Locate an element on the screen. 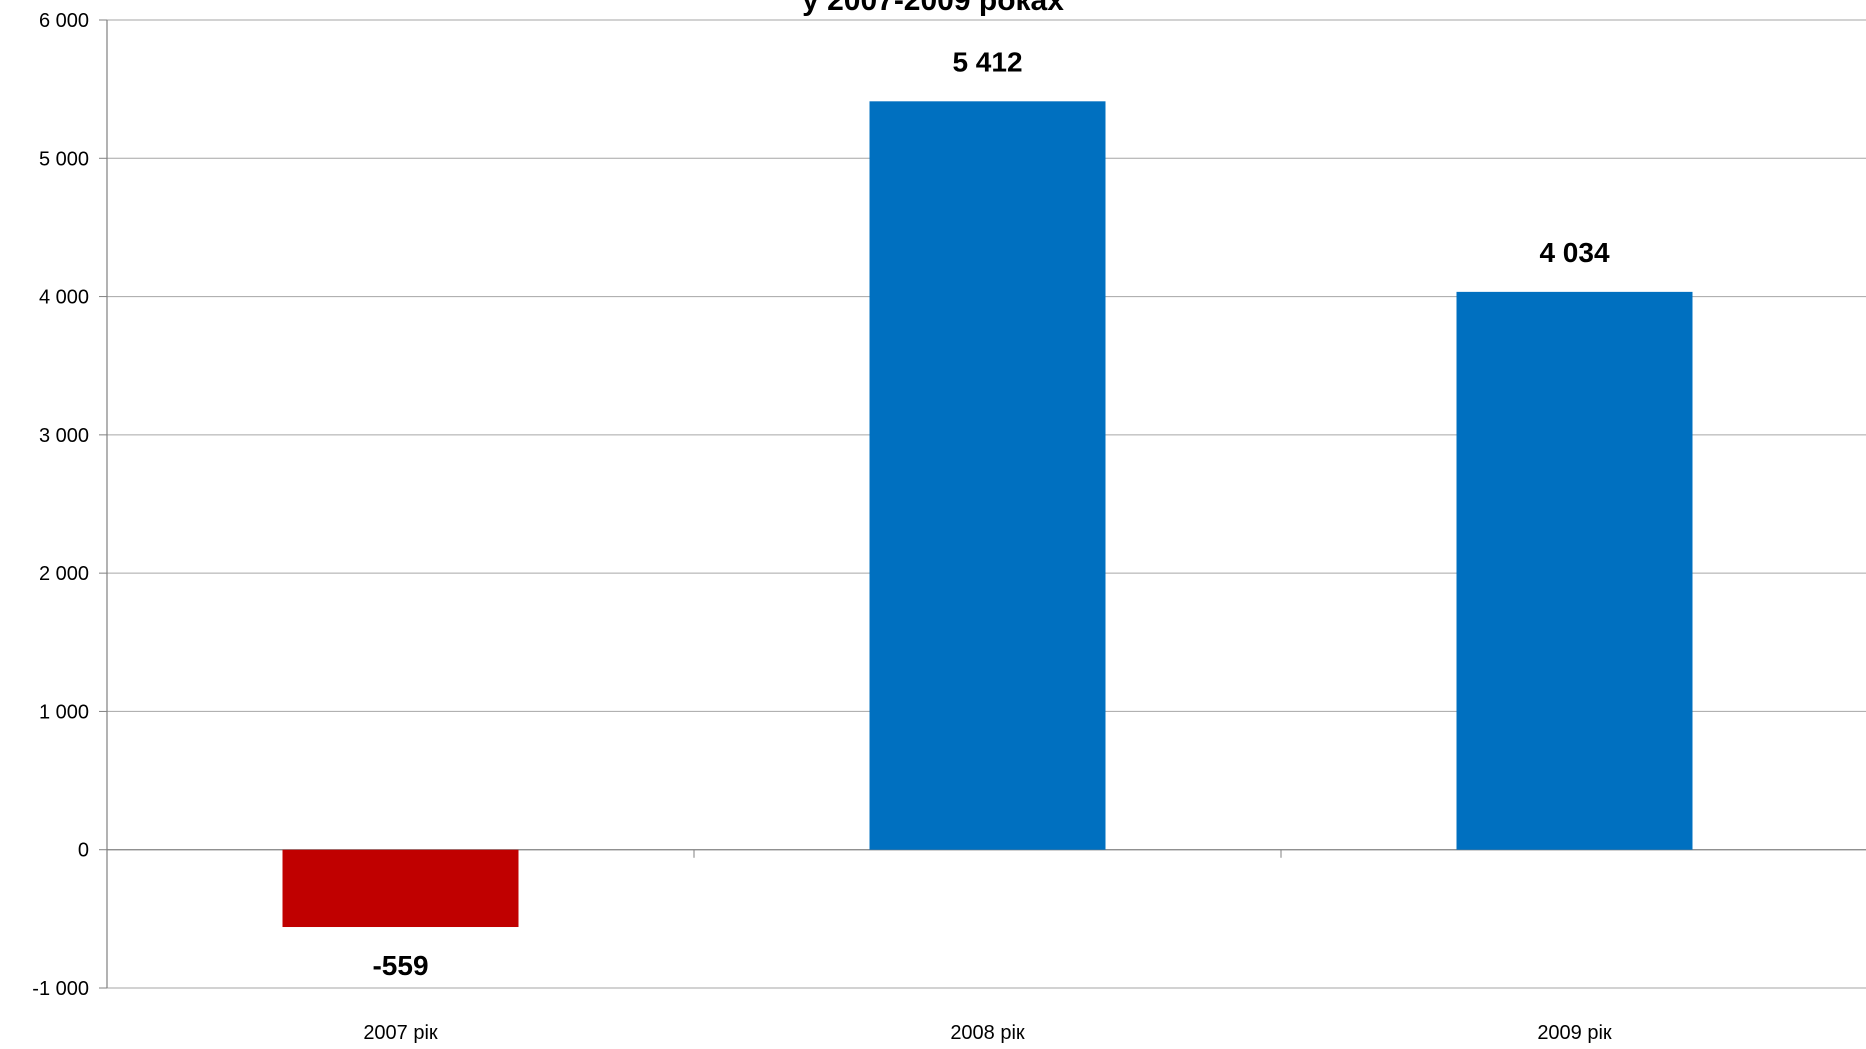 This screenshot has width=1866, height=1049. y-tick-label: 5 000 is located at coordinates (64, 159).